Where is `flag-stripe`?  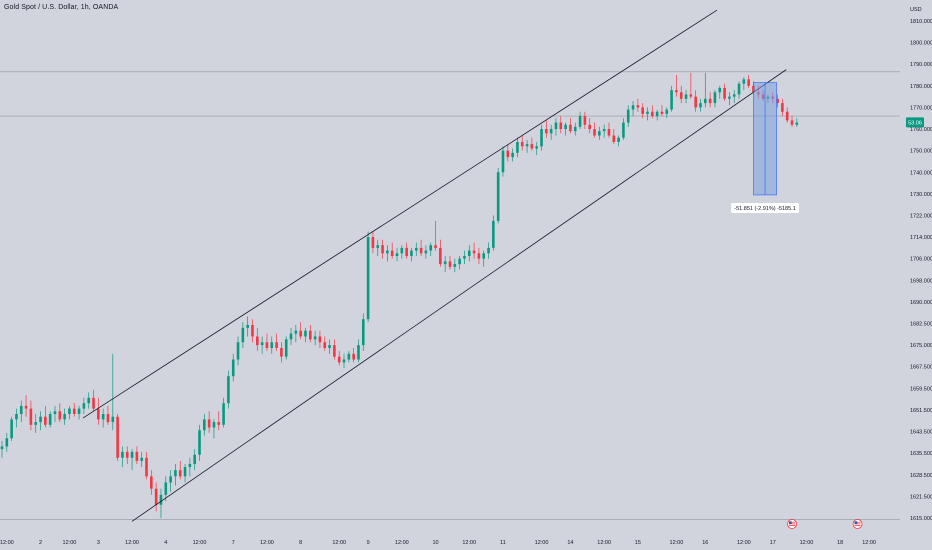
flag-stripe is located at coordinates (857, 522).